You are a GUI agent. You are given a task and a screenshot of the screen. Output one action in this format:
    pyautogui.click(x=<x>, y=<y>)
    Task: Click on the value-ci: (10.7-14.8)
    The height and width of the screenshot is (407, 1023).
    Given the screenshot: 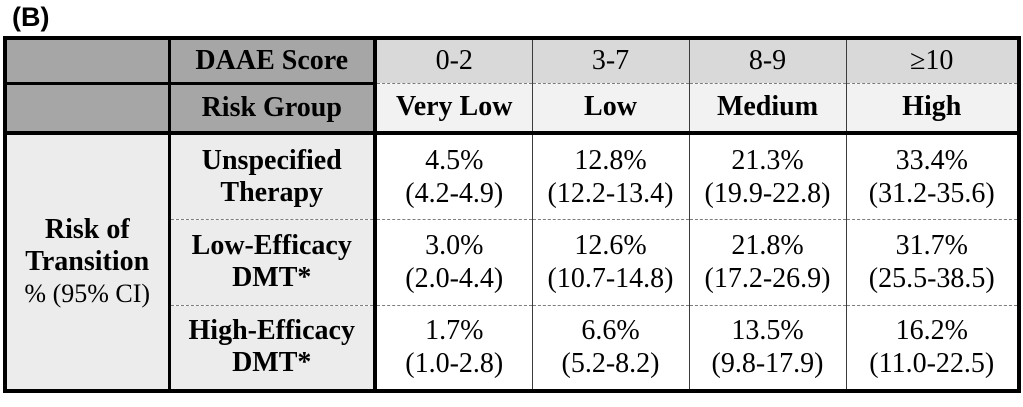 What is the action you would take?
    pyautogui.click(x=610, y=278)
    